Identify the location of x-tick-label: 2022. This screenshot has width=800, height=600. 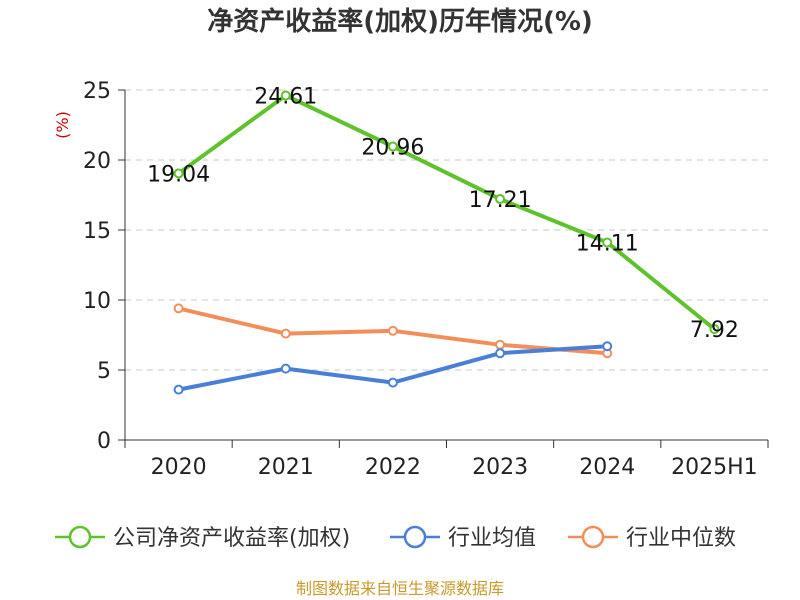
(393, 467).